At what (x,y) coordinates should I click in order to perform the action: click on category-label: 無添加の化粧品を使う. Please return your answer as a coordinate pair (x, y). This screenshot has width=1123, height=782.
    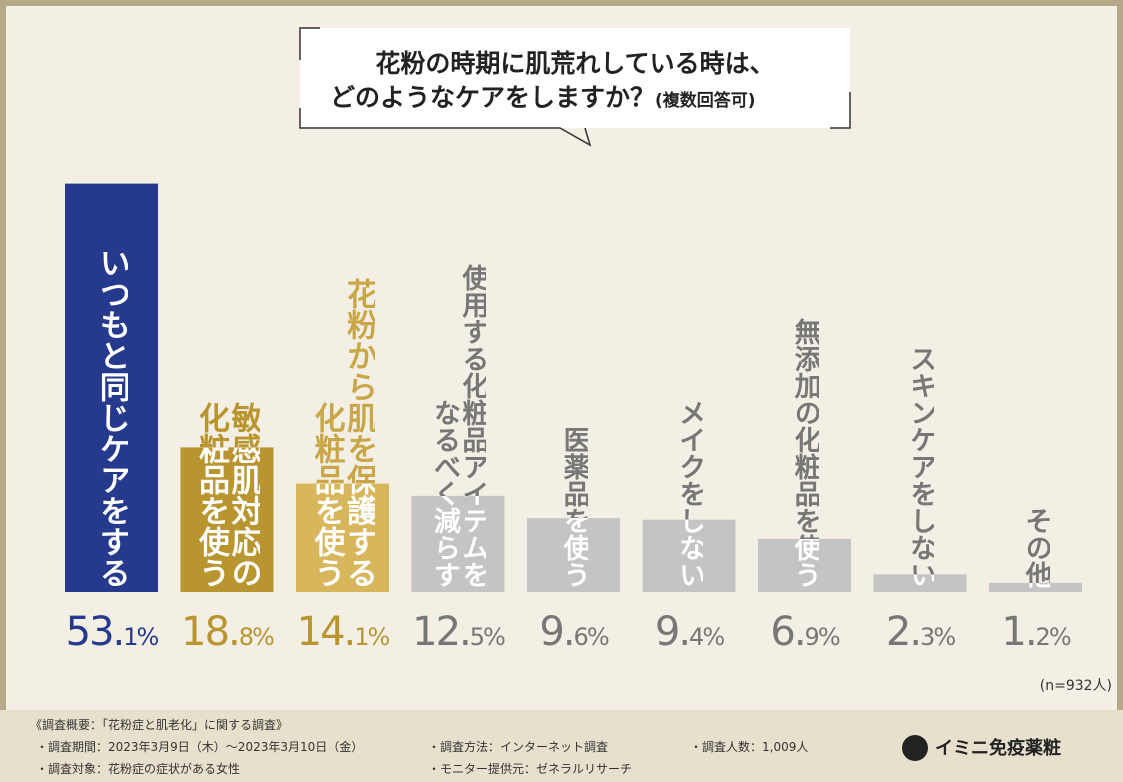
    Looking at the image, I should click on (805, 383).